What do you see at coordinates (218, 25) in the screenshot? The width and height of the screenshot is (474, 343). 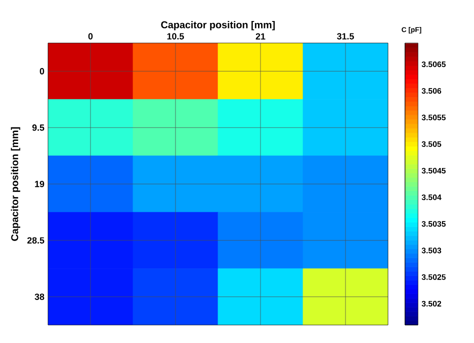 I see `x-axis-title: Capacitor position [mm]` at bounding box center [218, 25].